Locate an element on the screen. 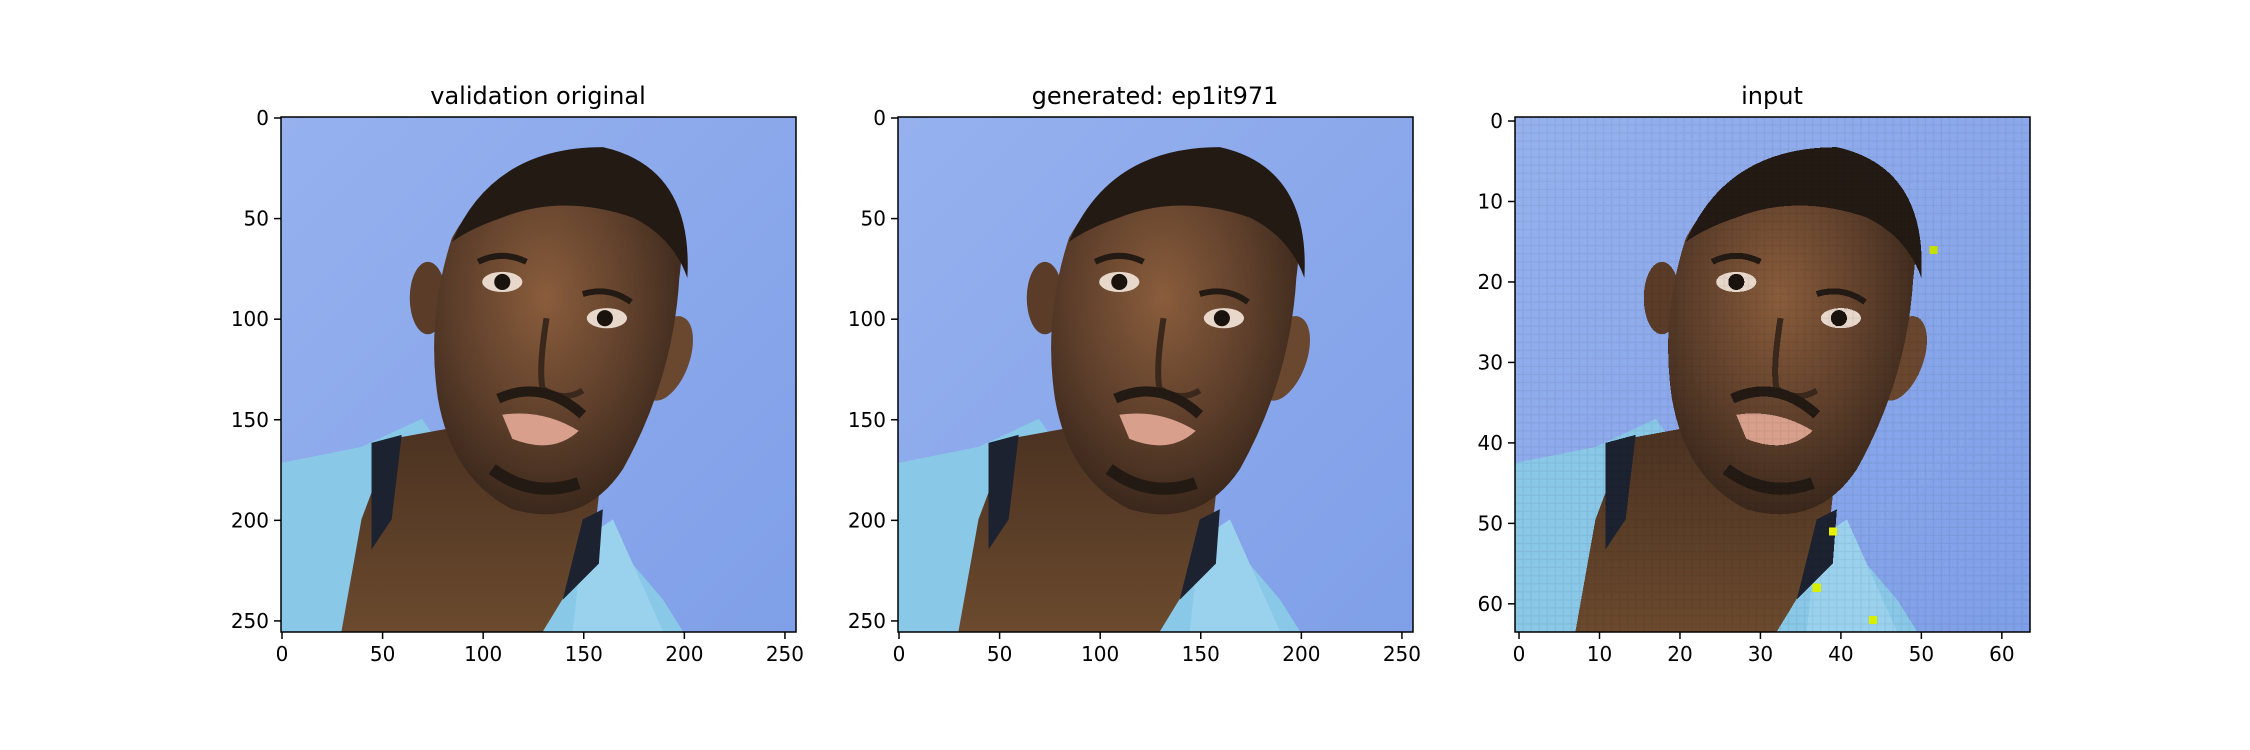  x-tick-label: 10 is located at coordinates (1599, 654).